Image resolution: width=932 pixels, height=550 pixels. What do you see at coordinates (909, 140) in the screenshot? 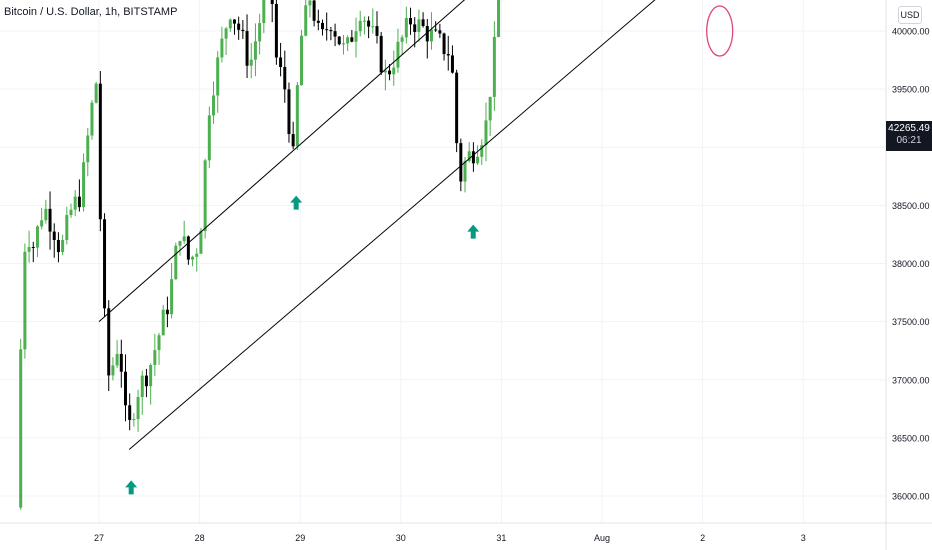
I see `bar-countdown: 06:21` at bounding box center [909, 140].